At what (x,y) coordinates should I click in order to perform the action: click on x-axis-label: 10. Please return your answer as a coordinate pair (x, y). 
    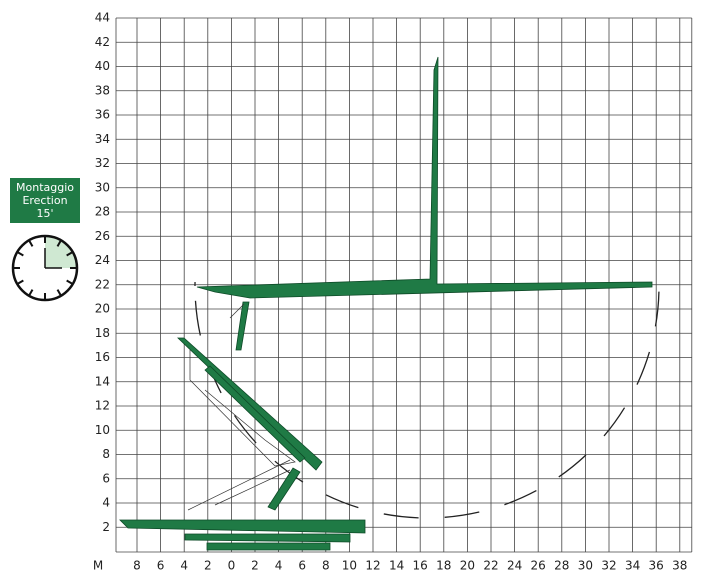
    Looking at the image, I should click on (349, 566).